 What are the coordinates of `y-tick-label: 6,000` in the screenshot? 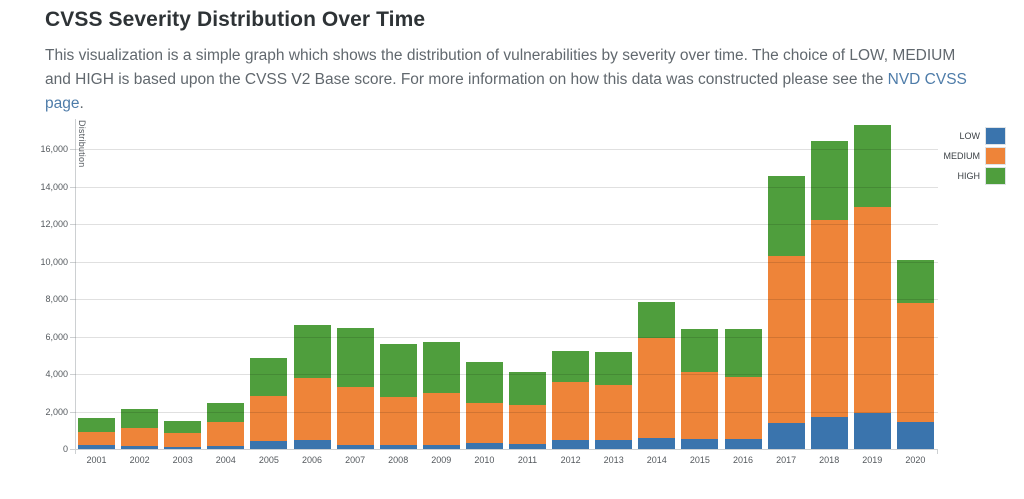 It's located at (56, 336).